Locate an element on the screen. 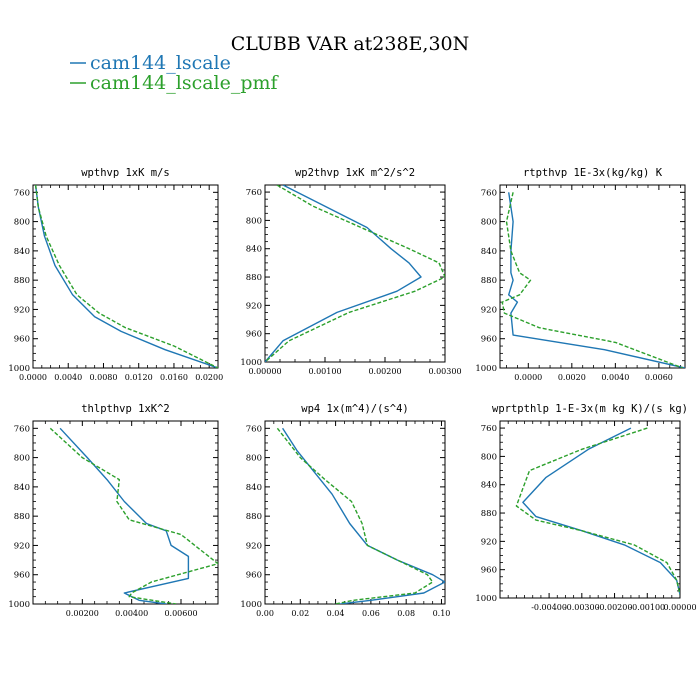 The image size is (700, 700). panel-title: wprtpthlp 1-E-3x(m kg K)/(s kg) is located at coordinates (590, 409).